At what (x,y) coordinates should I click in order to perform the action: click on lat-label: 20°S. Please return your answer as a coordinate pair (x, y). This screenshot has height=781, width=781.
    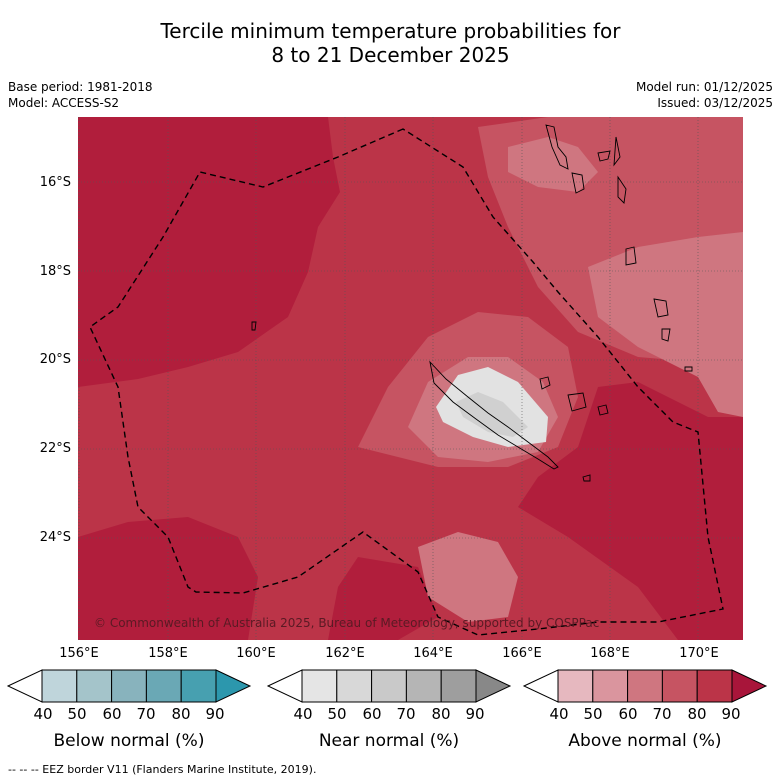
    Looking at the image, I should click on (55, 359).